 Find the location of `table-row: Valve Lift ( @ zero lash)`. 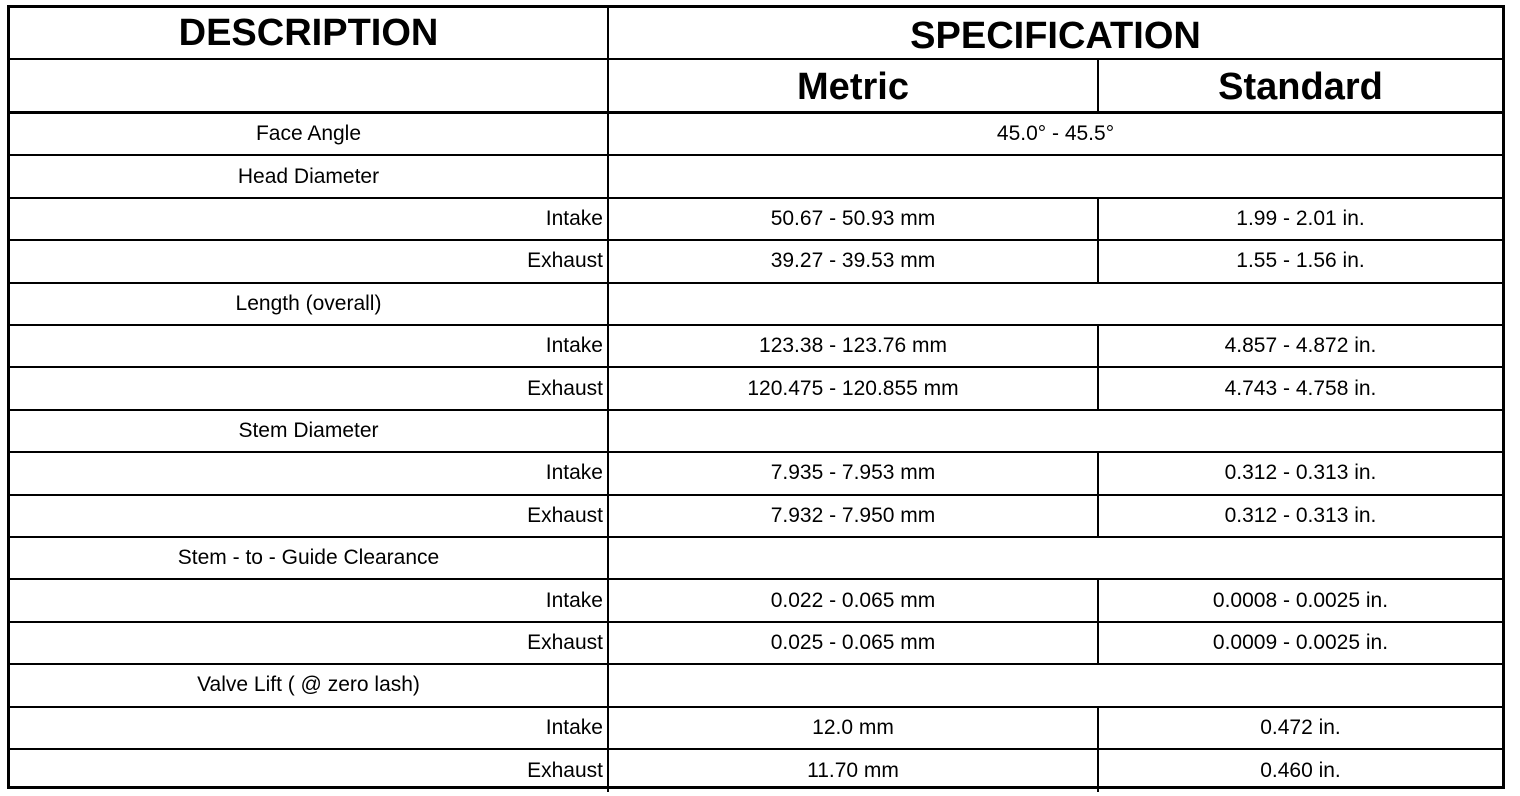

table-row: Valve Lift ( @ zero lash) is located at coordinates (756, 686).